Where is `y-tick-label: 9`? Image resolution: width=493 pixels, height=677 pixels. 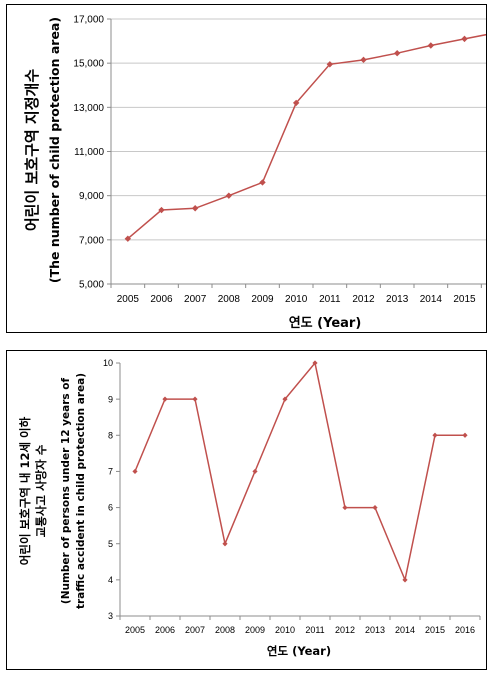
y-tick-label: 9 is located at coordinates (110, 399).